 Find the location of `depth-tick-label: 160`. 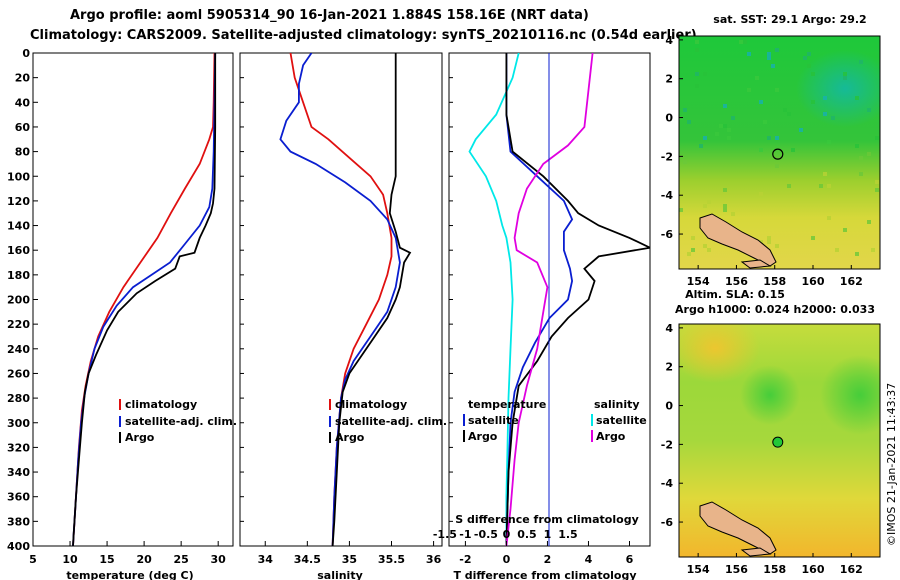

depth-tick-label: 160 is located at coordinates (18, 250).